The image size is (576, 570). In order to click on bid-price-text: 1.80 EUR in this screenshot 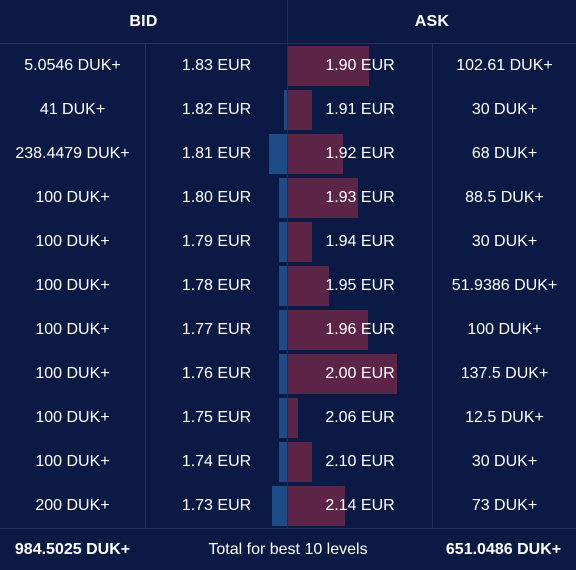, I will do `click(216, 197)`.